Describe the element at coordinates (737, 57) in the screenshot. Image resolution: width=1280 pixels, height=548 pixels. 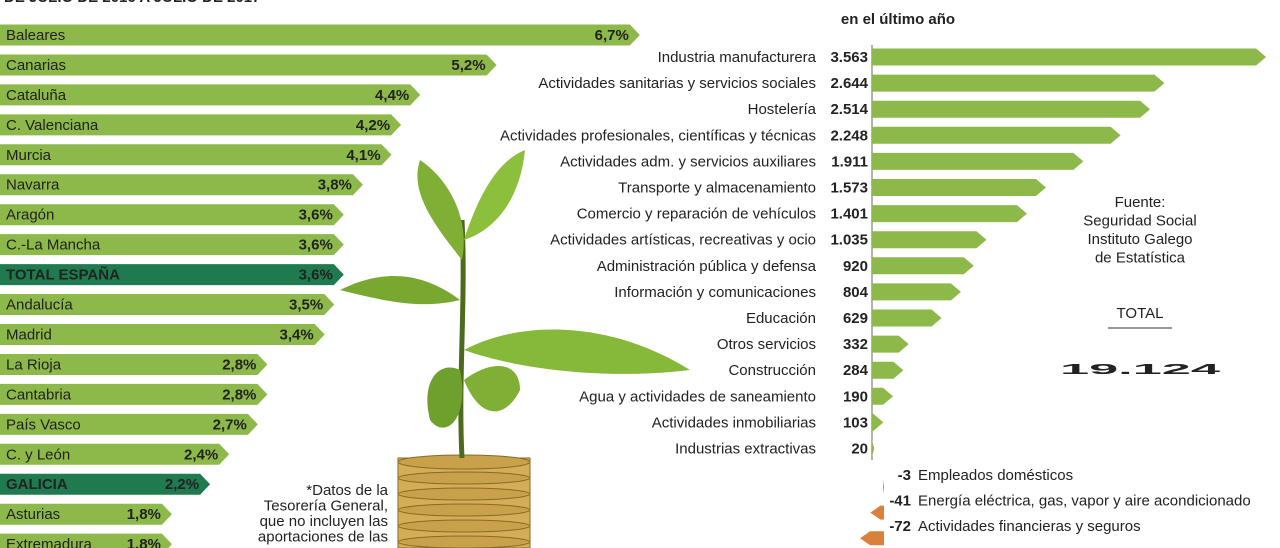
I see `category-label: Industria manufacturera` at that location.